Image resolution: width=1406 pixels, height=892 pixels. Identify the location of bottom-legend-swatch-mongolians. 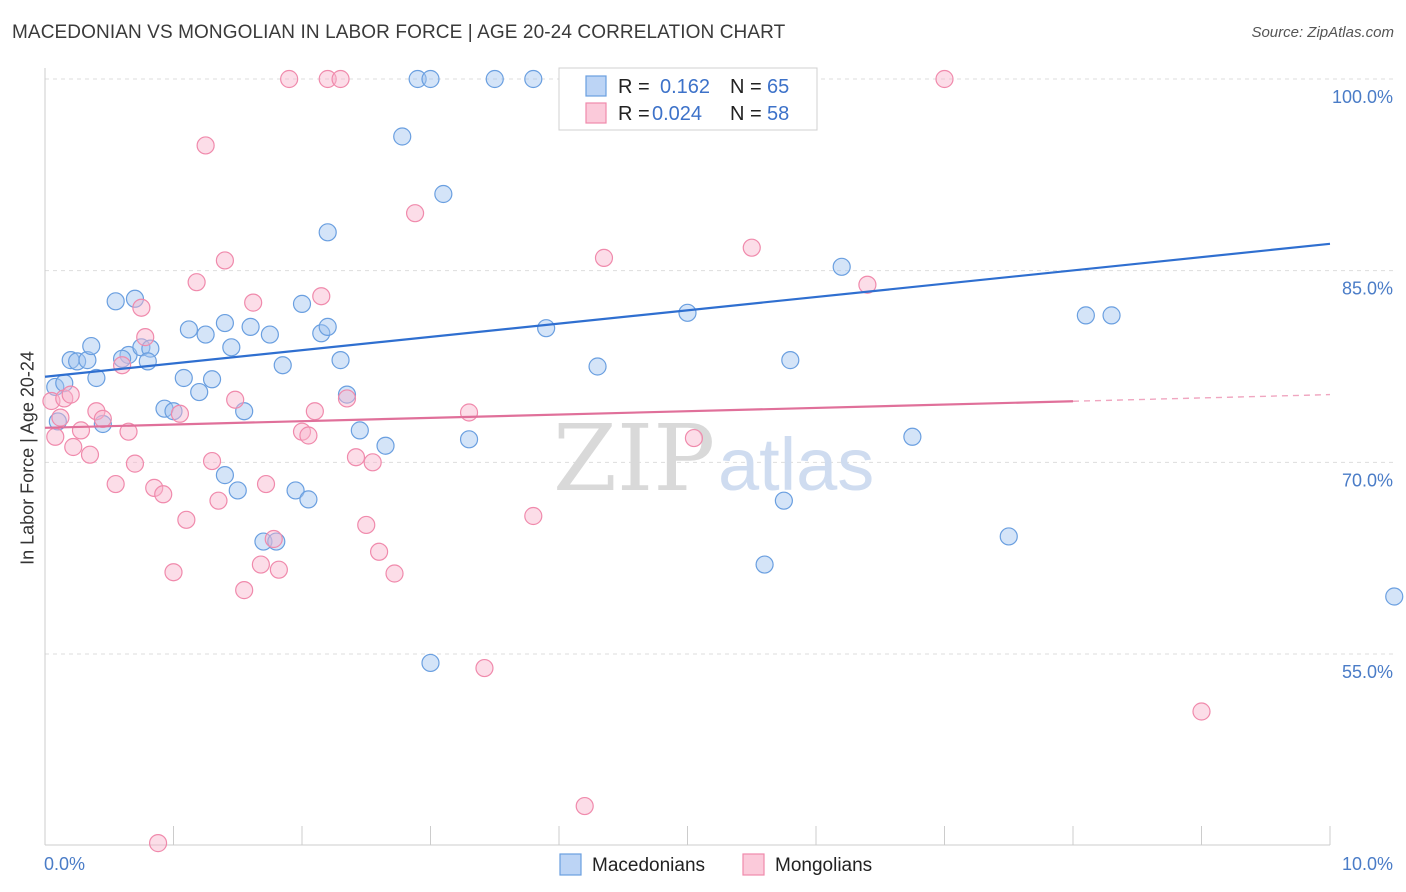
(753, 864).